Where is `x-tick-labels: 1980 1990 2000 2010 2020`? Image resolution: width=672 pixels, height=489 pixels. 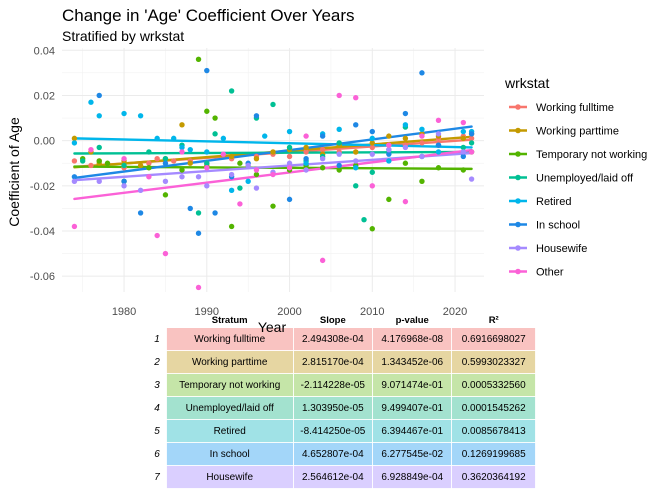
x-tick-labels: 1980 1990 2000 2010 2020 is located at coordinates (289, 312).